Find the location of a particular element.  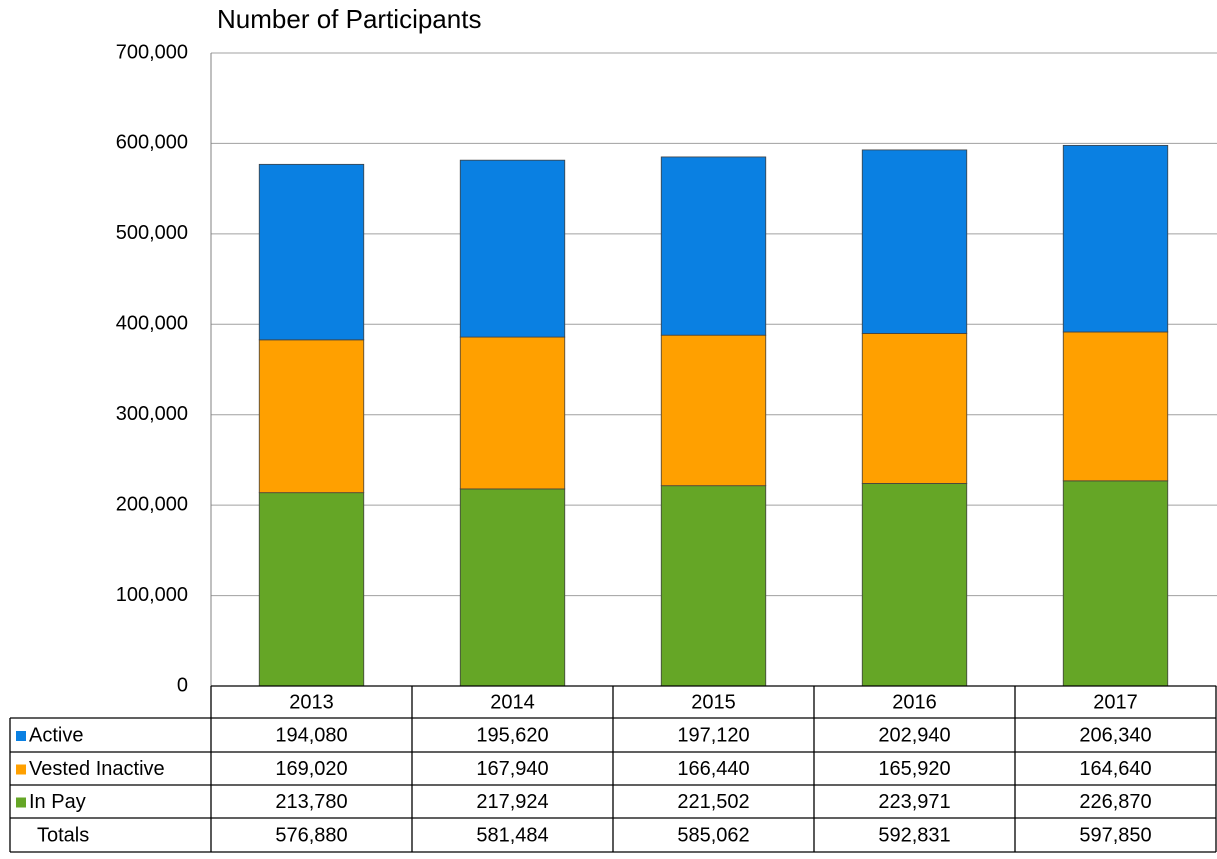

table-total: 592,831 is located at coordinates (914, 835).